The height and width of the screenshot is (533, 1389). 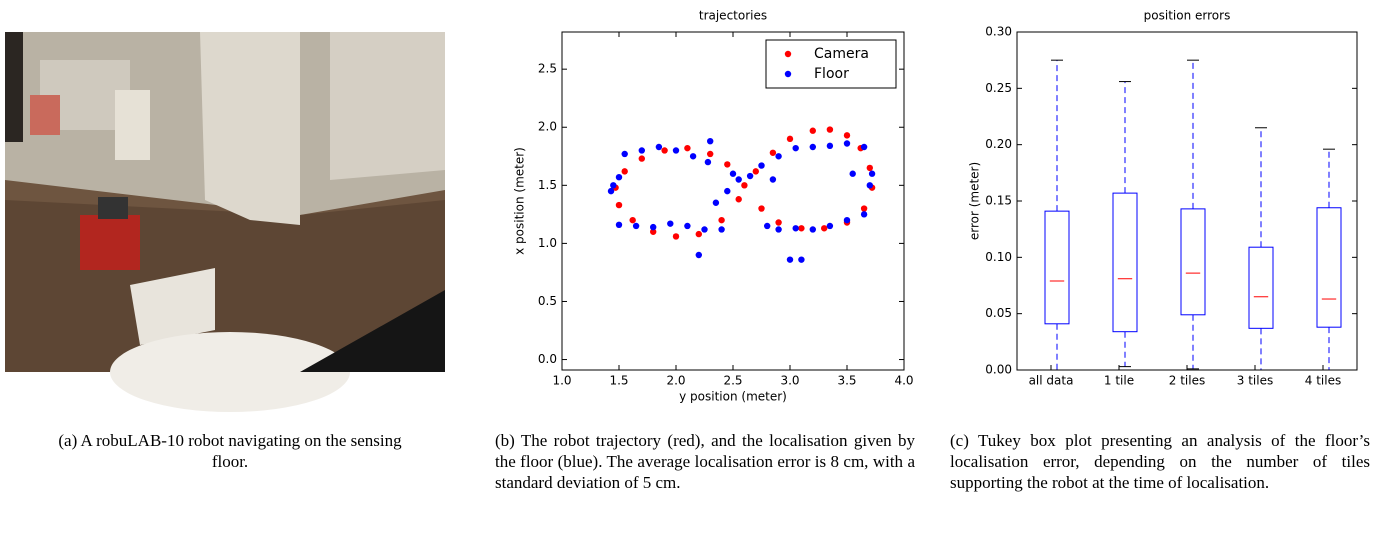 What do you see at coordinates (998, 144) in the screenshot?
I see `y-tick-label: 0.20` at bounding box center [998, 144].